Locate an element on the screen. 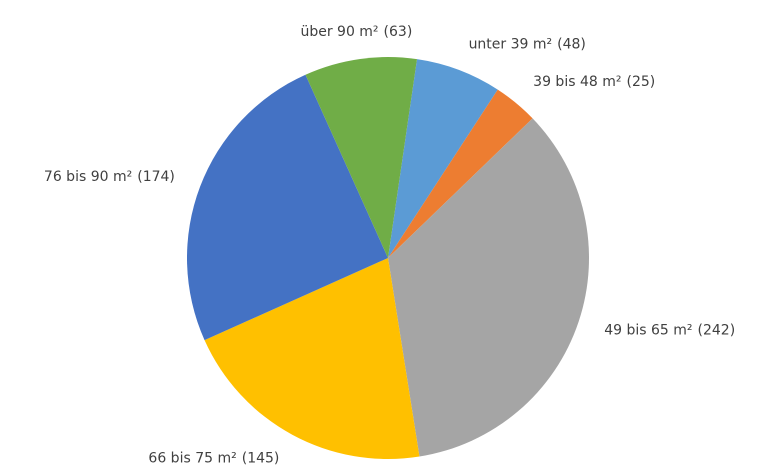  category-label: 39 bis 48 m² is located at coordinates (577, 82).